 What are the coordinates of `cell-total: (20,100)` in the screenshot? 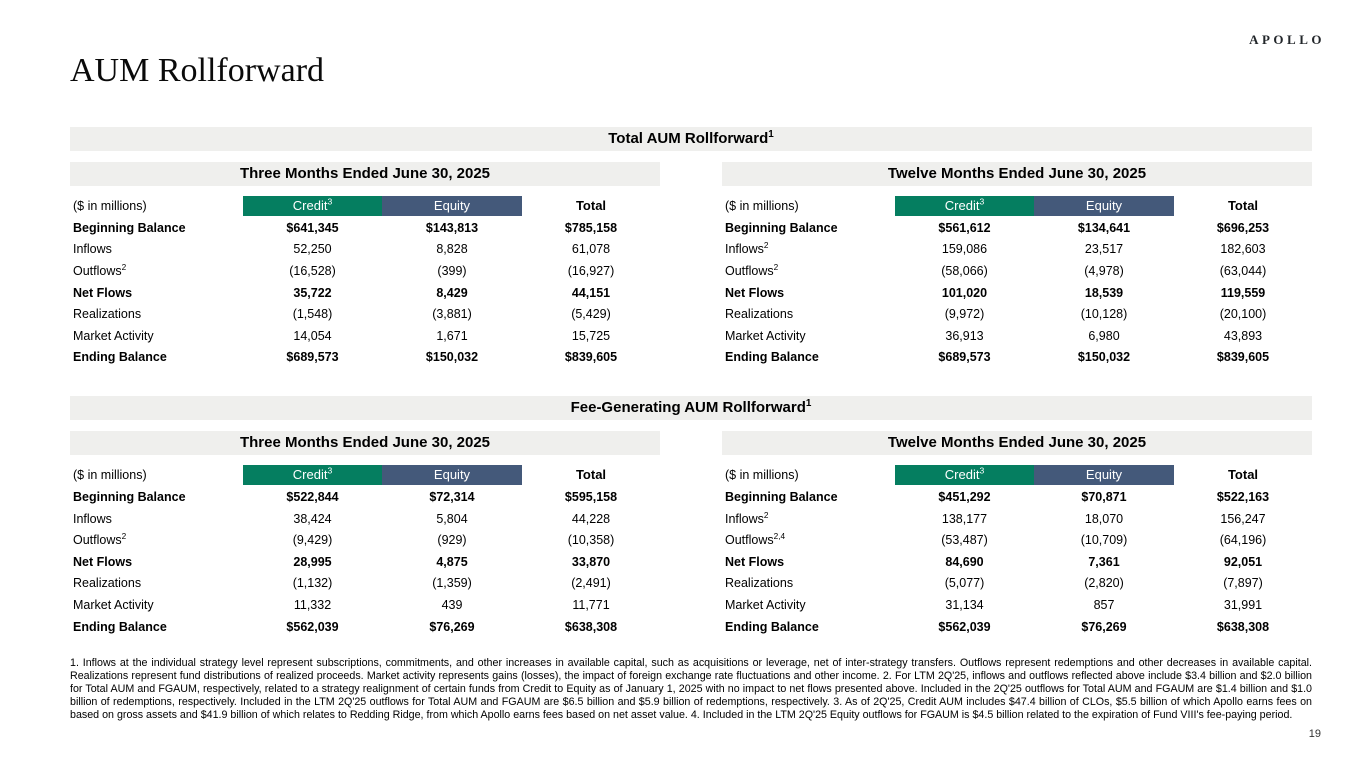 It's located at (1243, 314).